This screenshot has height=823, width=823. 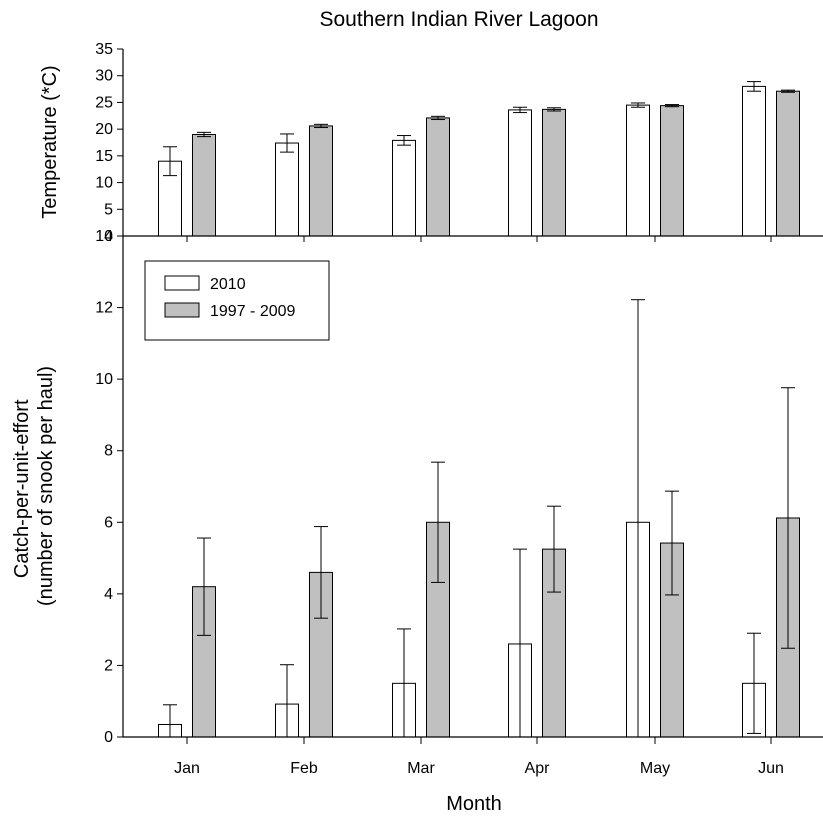 What do you see at coordinates (228, 284) in the screenshot?
I see `legend-label-2010: 2010` at bounding box center [228, 284].